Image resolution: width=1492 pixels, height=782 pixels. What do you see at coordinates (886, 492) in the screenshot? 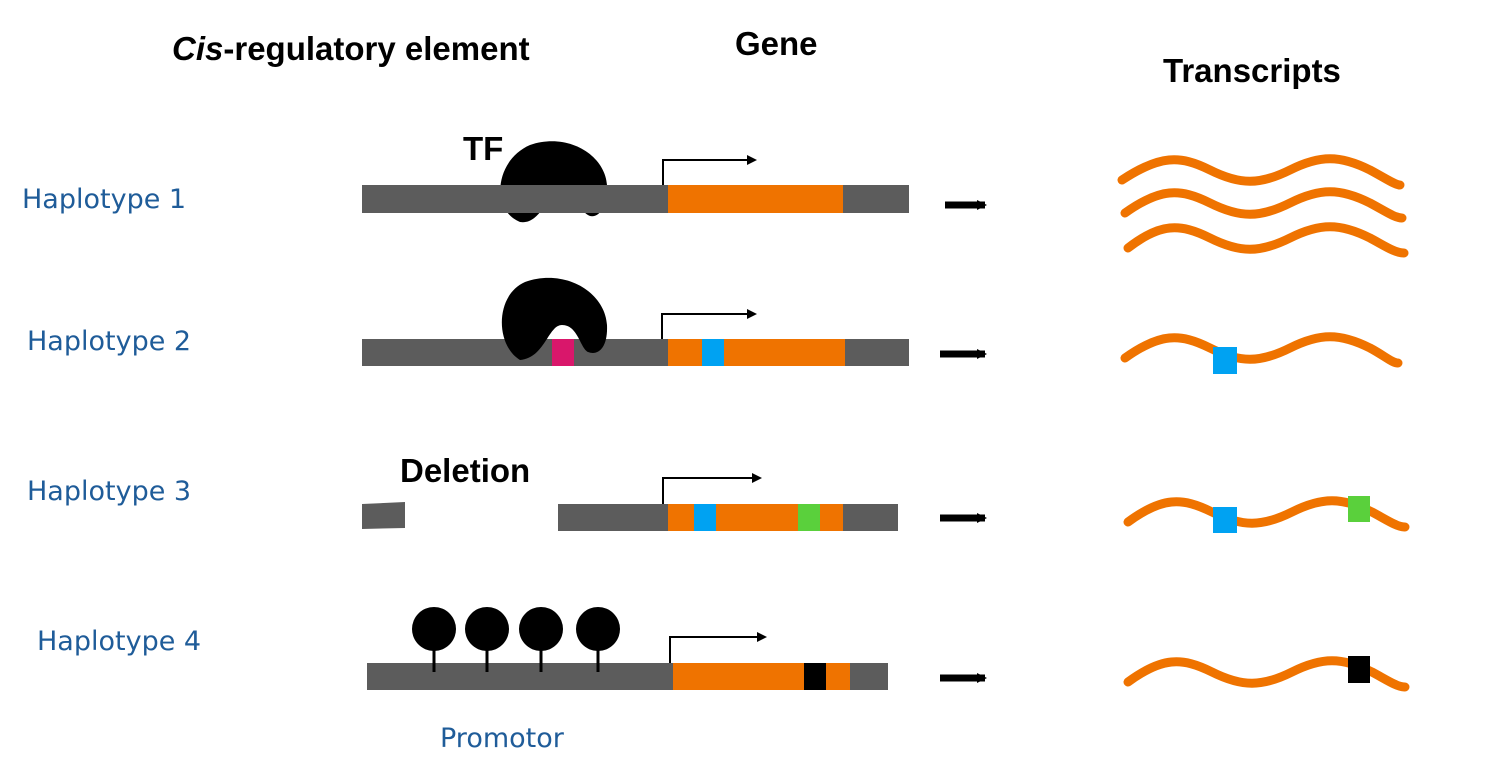
I see `haplotype-3-row: Deletion` at bounding box center [886, 492].